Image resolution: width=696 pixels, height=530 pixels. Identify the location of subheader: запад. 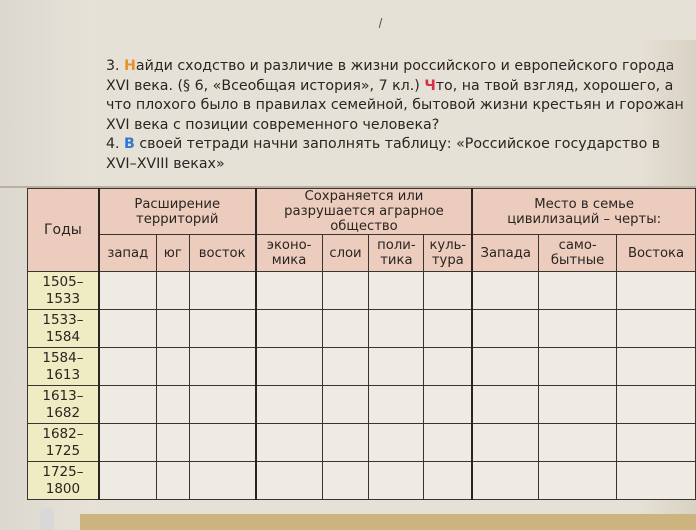
(127, 253).